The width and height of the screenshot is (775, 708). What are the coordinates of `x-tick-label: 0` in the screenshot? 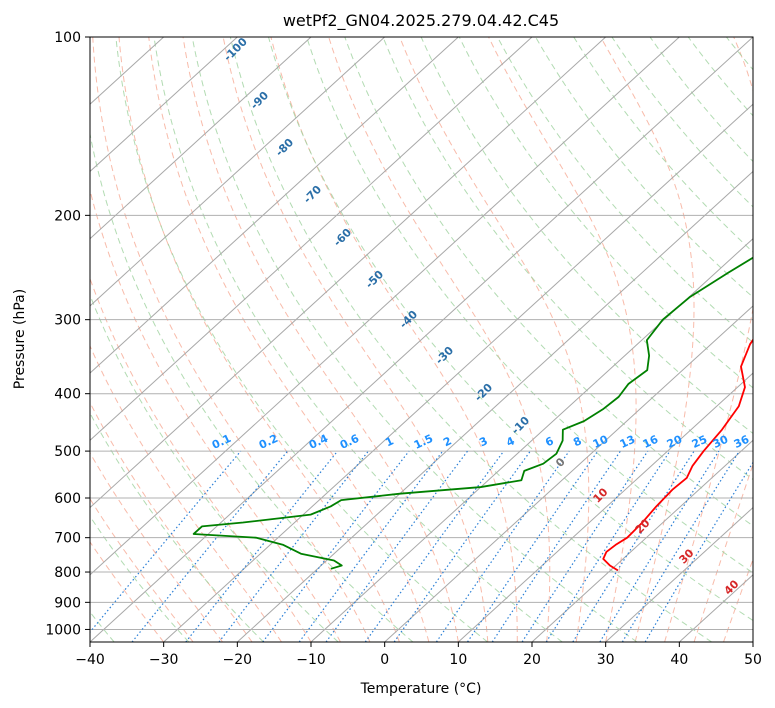 It's located at (384, 660).